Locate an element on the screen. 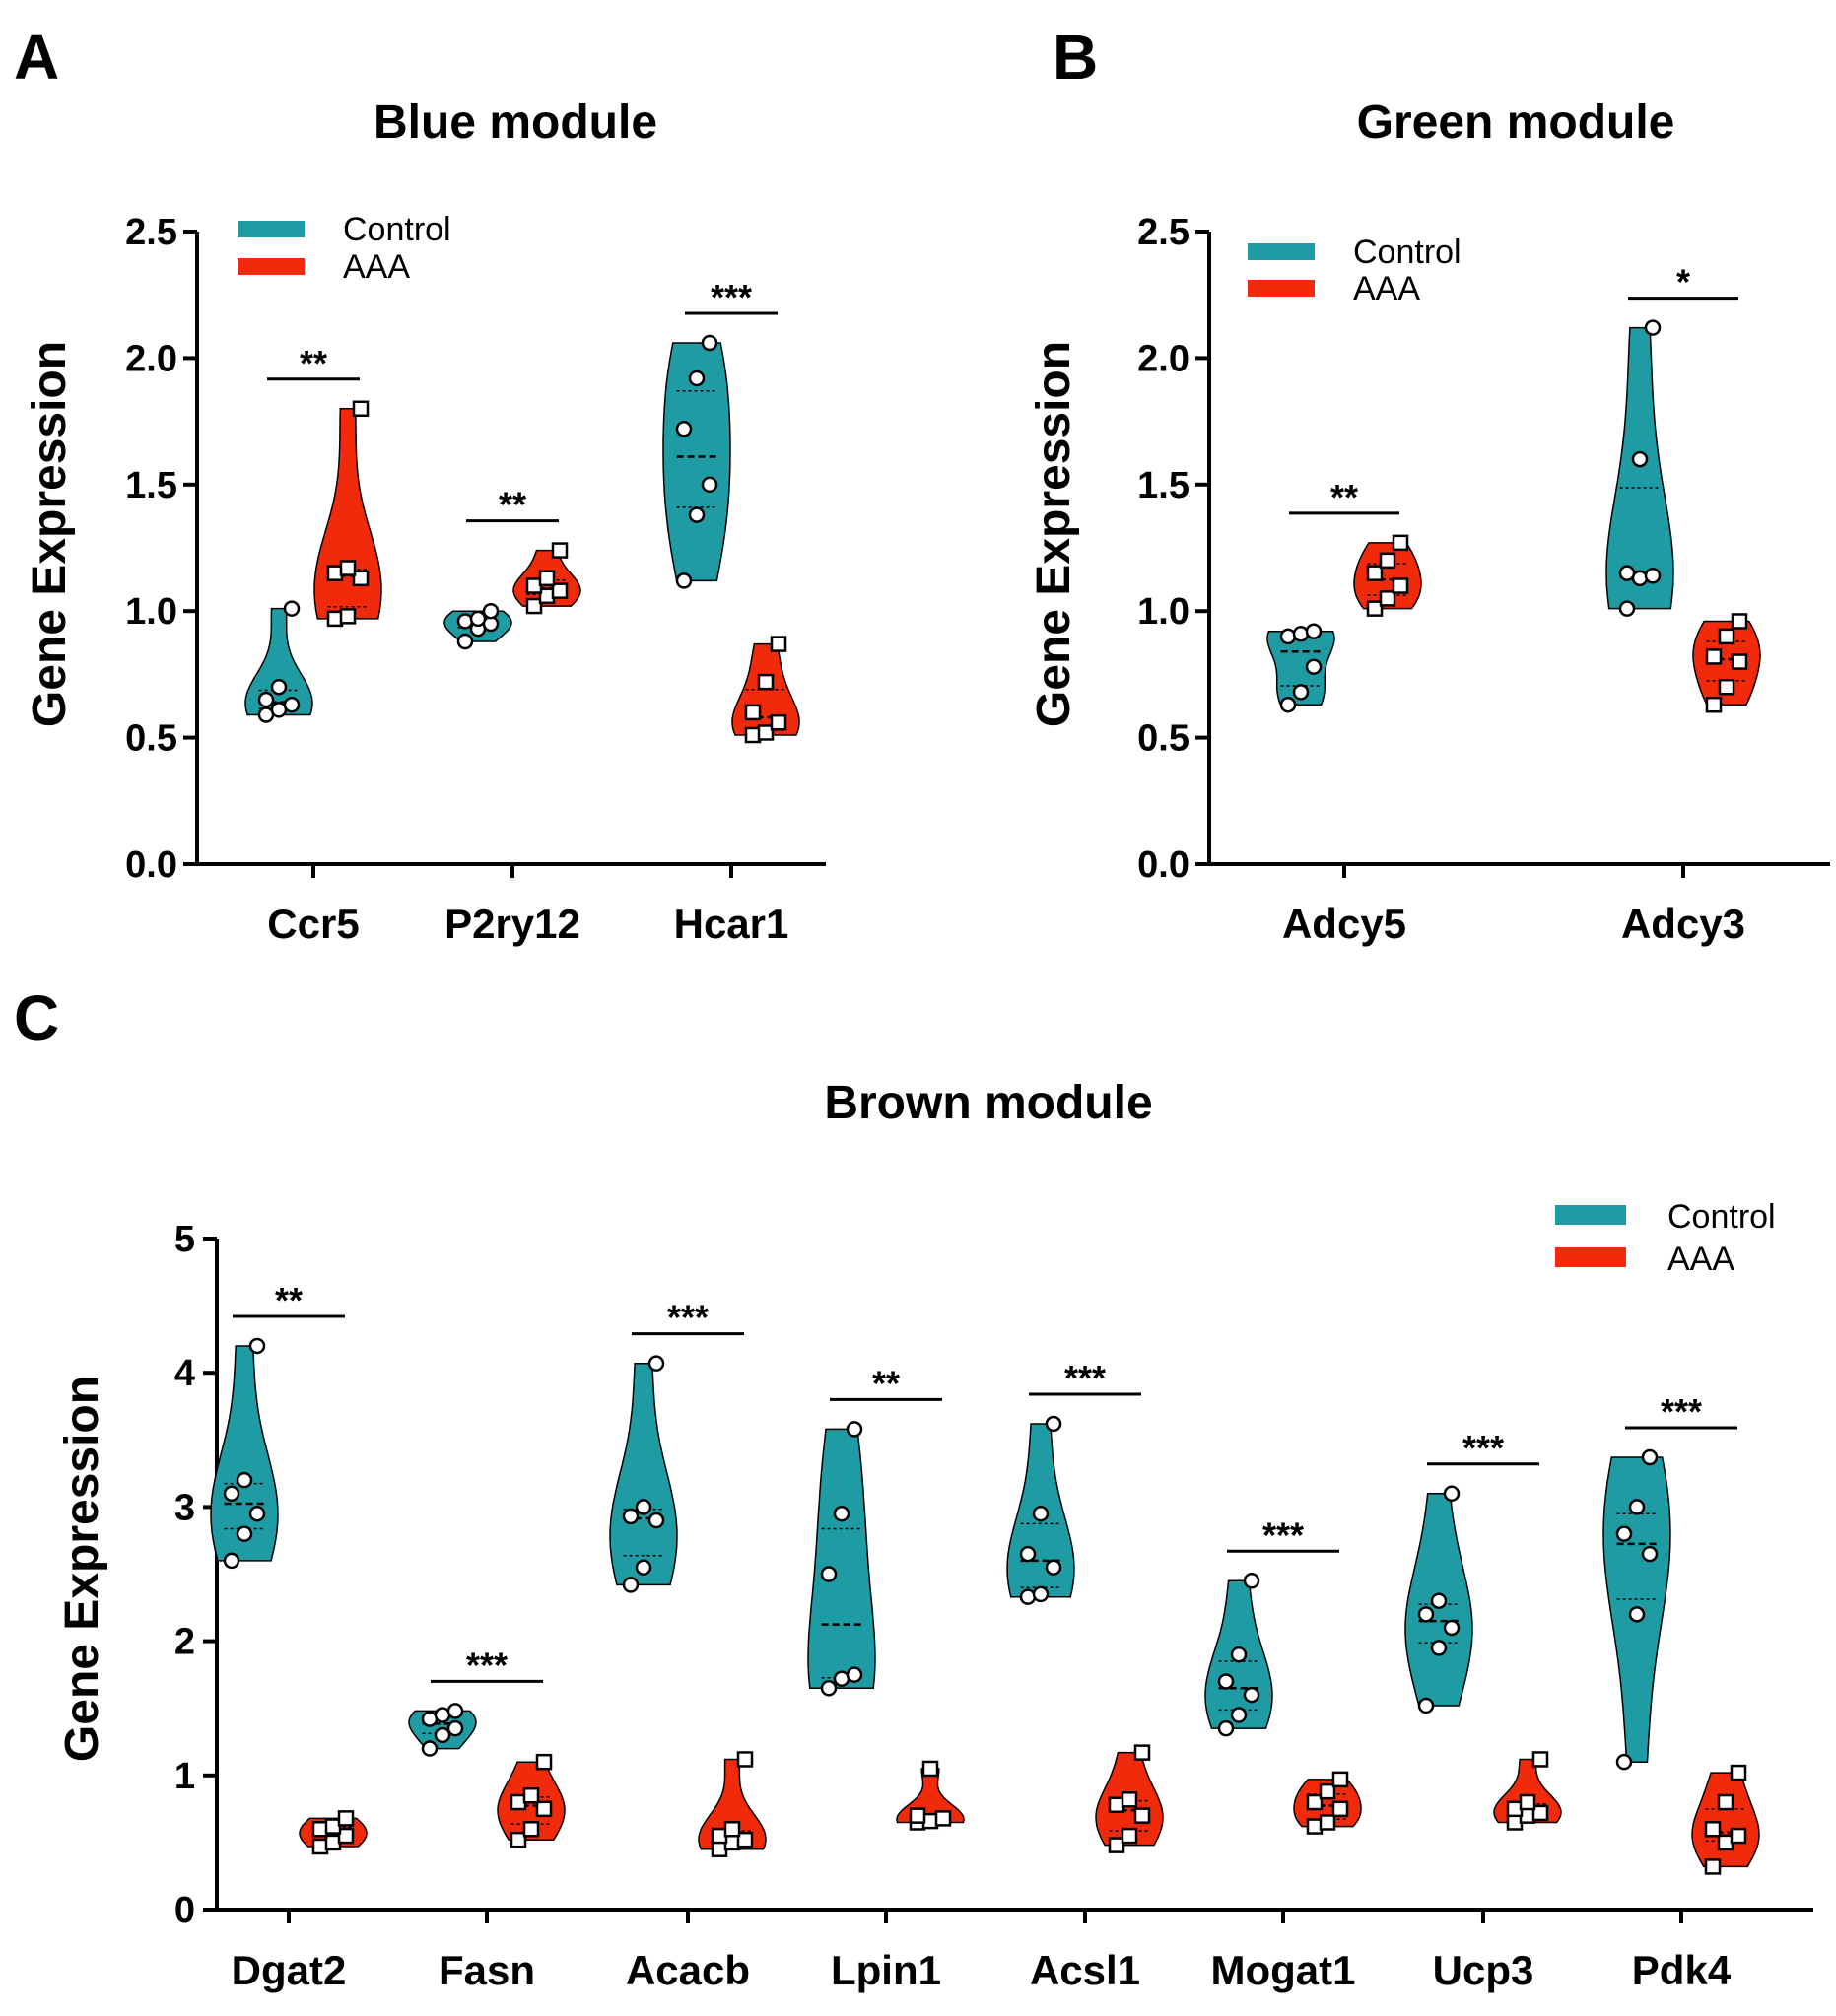 Image resolution: width=1836 pixels, height=2016 pixels. y-tick-label: 1 is located at coordinates (184, 1776).